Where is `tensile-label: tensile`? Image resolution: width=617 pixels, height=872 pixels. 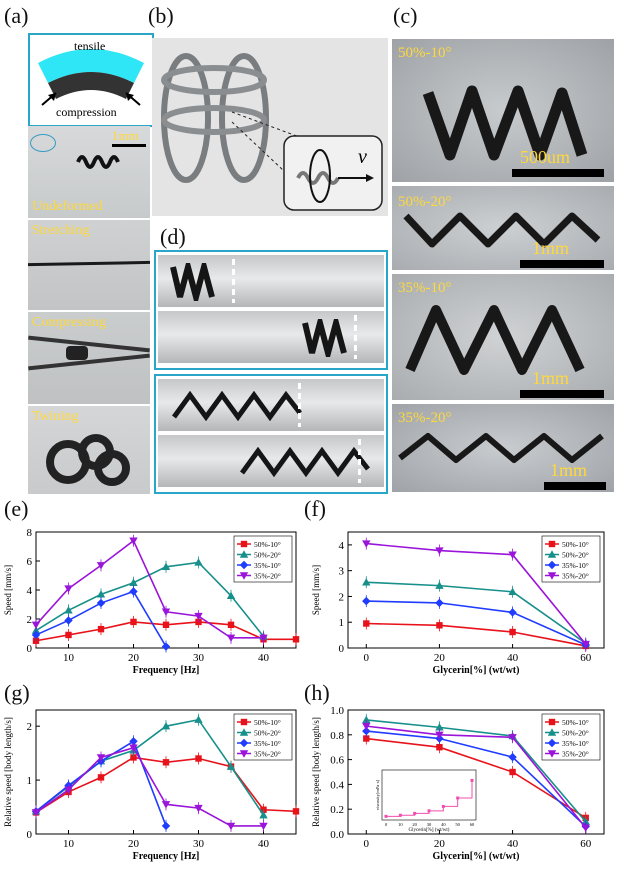 tensile-label: tensile is located at coordinates (90, 46).